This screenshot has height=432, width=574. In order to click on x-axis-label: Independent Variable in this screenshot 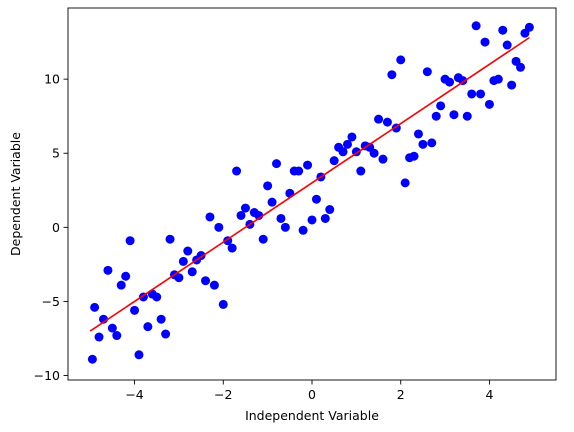, I will do `click(312, 415)`.